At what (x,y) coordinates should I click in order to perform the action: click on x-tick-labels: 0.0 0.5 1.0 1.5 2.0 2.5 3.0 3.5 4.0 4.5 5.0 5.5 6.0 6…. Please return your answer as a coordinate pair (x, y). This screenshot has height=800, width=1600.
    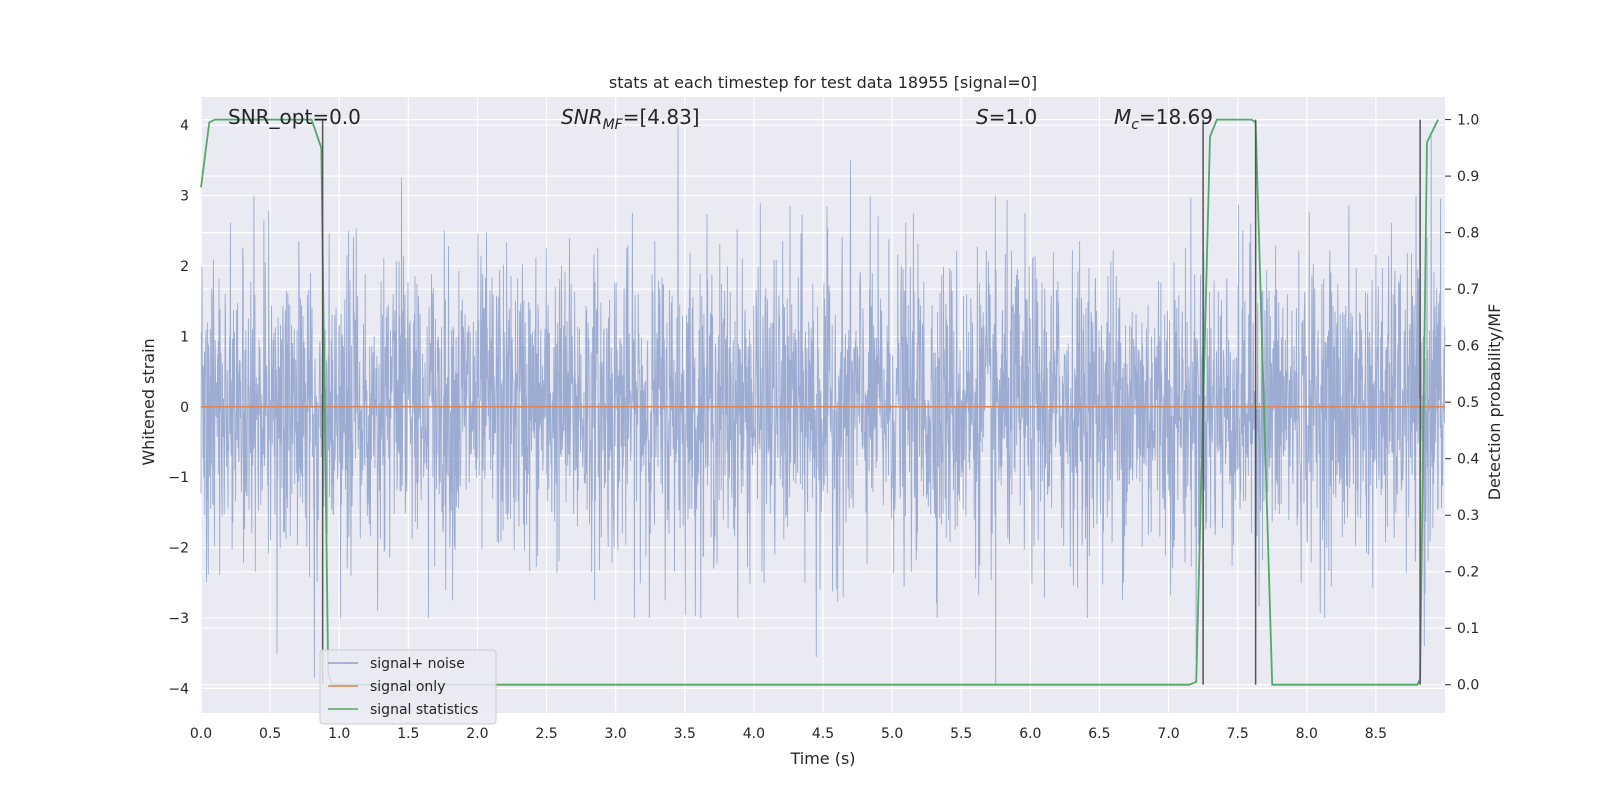
    Looking at the image, I should click on (788, 734).